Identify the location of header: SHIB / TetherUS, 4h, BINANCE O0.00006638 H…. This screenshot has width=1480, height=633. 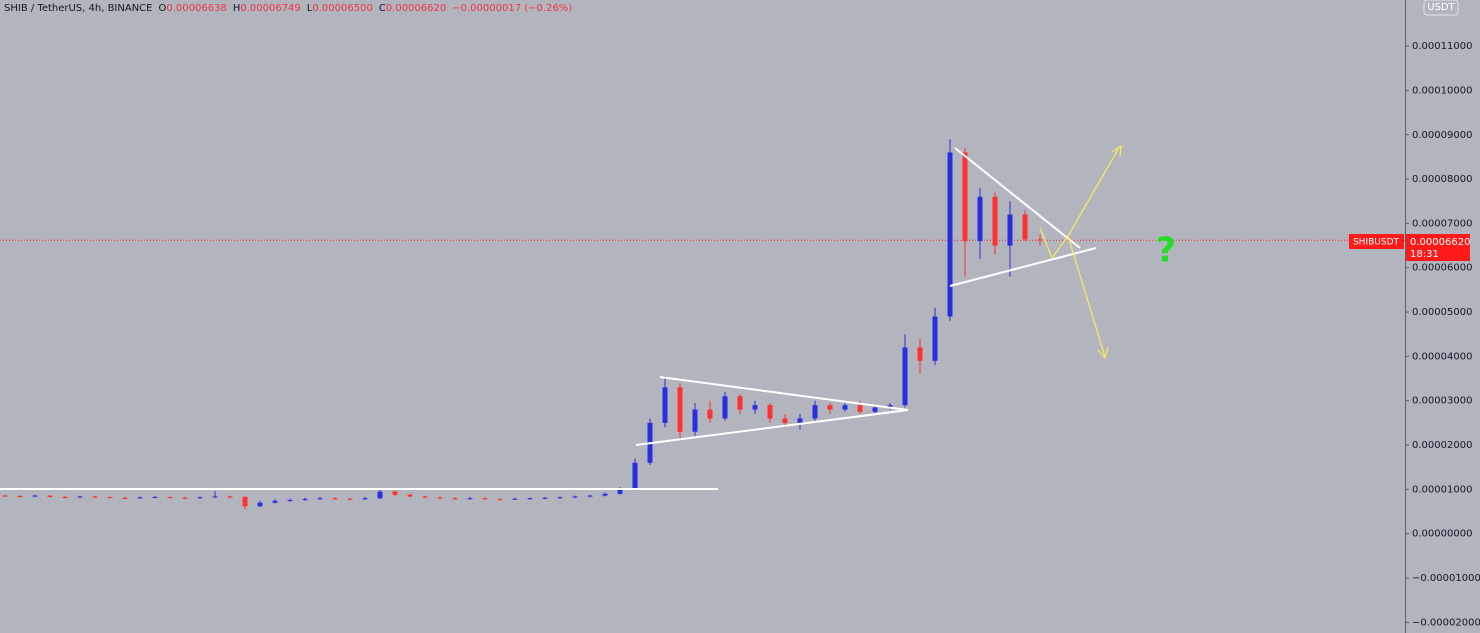
(288, 8).